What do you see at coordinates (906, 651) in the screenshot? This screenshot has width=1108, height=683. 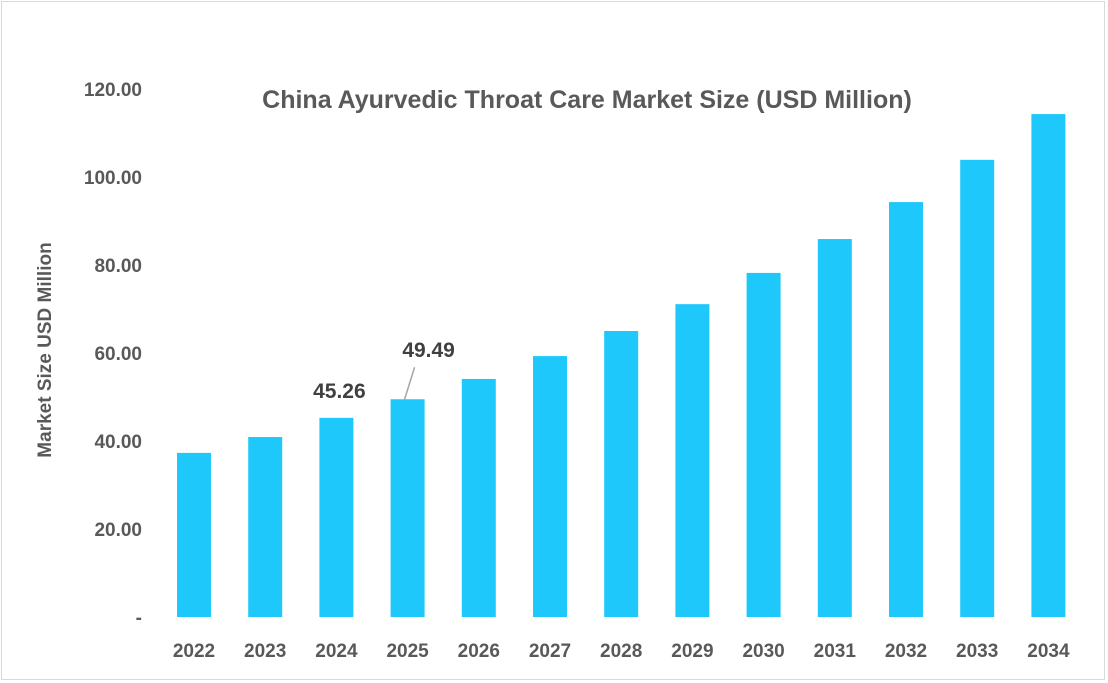 I see `x-tick-label: 2032` at bounding box center [906, 651].